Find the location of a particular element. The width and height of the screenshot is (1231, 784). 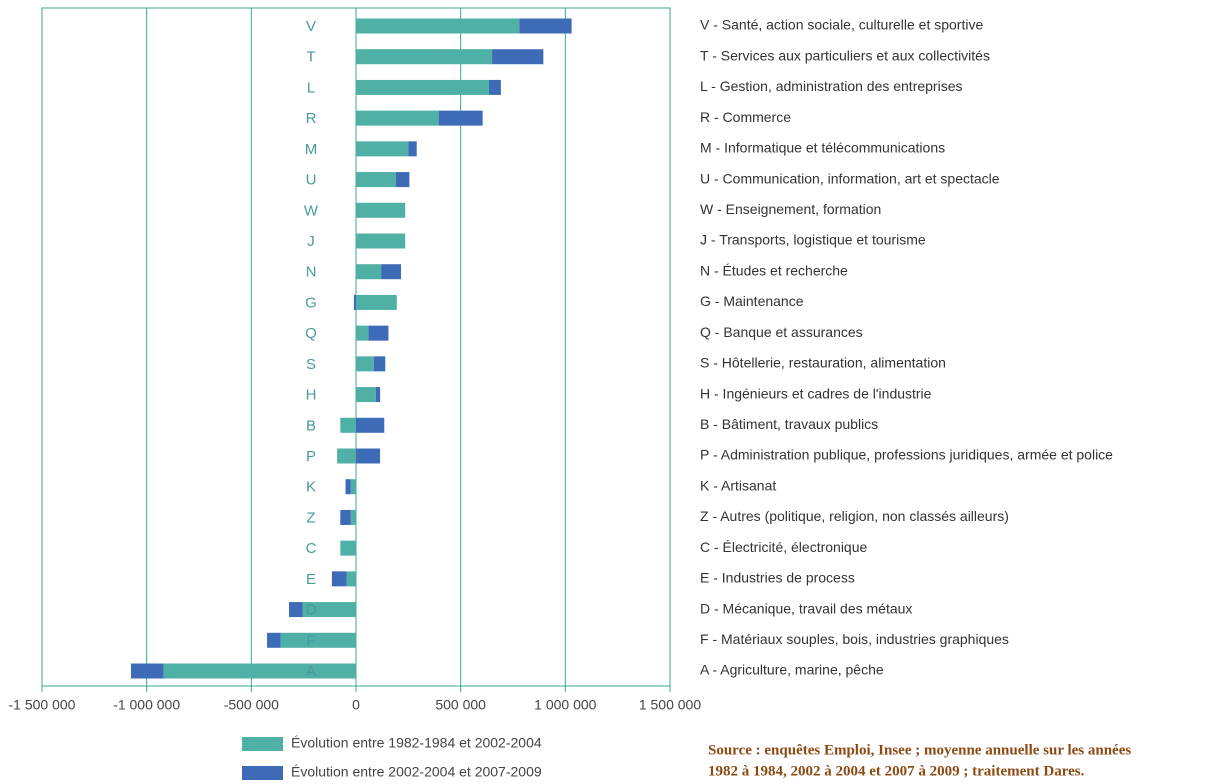

legend-label: Évolution entre 2002-2004 et 2007-2009 is located at coordinates (416, 772).